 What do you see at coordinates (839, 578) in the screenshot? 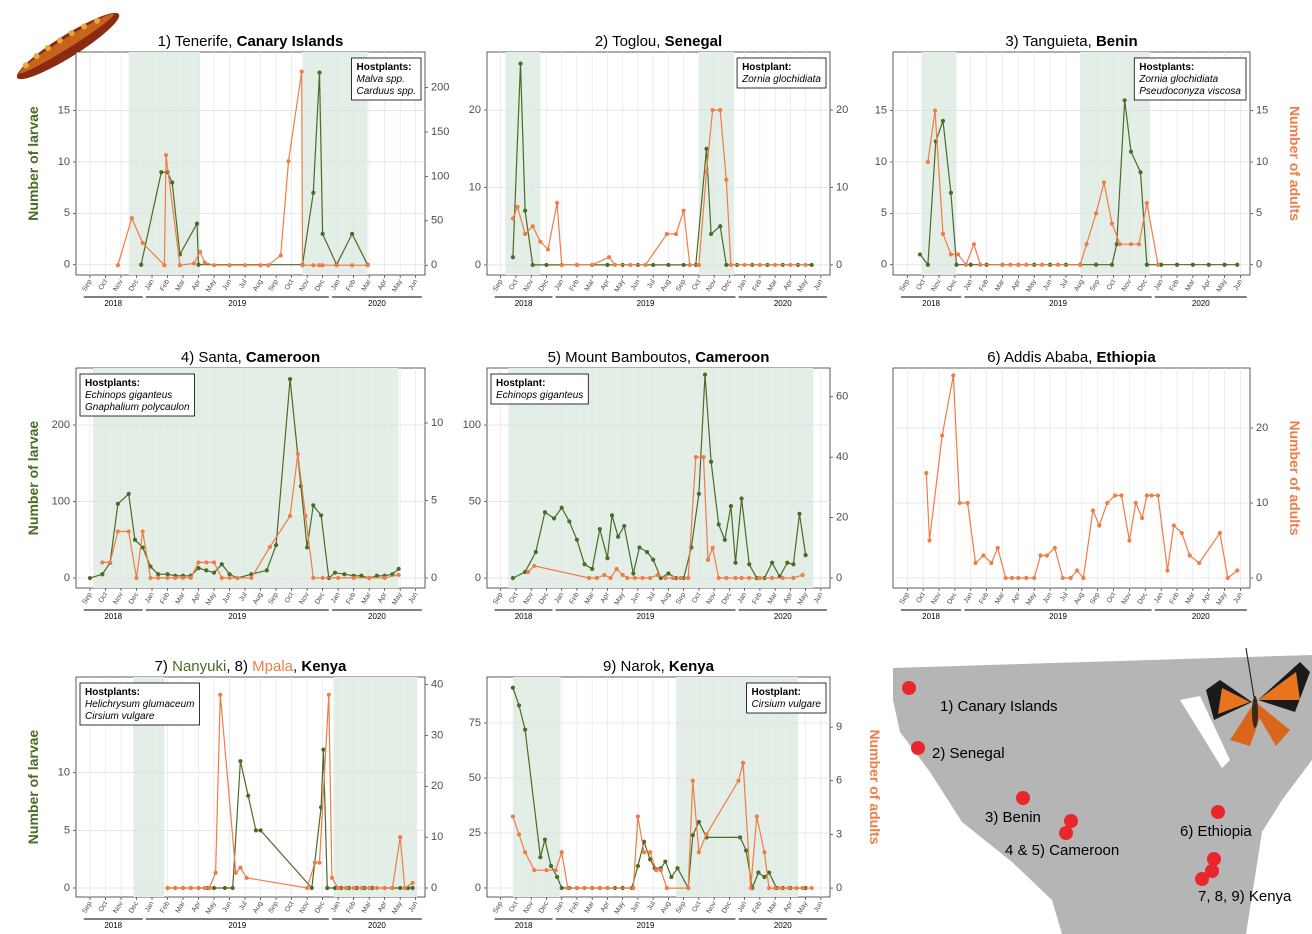
I see `y2-tick-label: 0` at bounding box center [839, 578].